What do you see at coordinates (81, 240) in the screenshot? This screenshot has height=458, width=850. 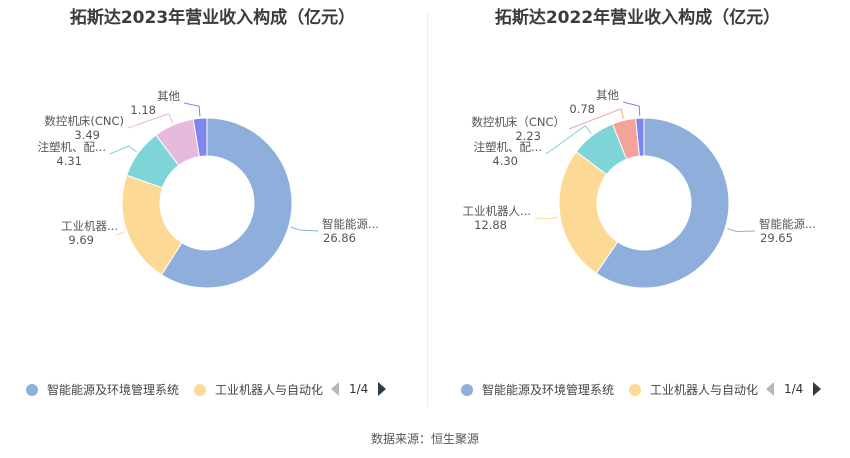 I see `slice-value-label: 9.69` at bounding box center [81, 240].